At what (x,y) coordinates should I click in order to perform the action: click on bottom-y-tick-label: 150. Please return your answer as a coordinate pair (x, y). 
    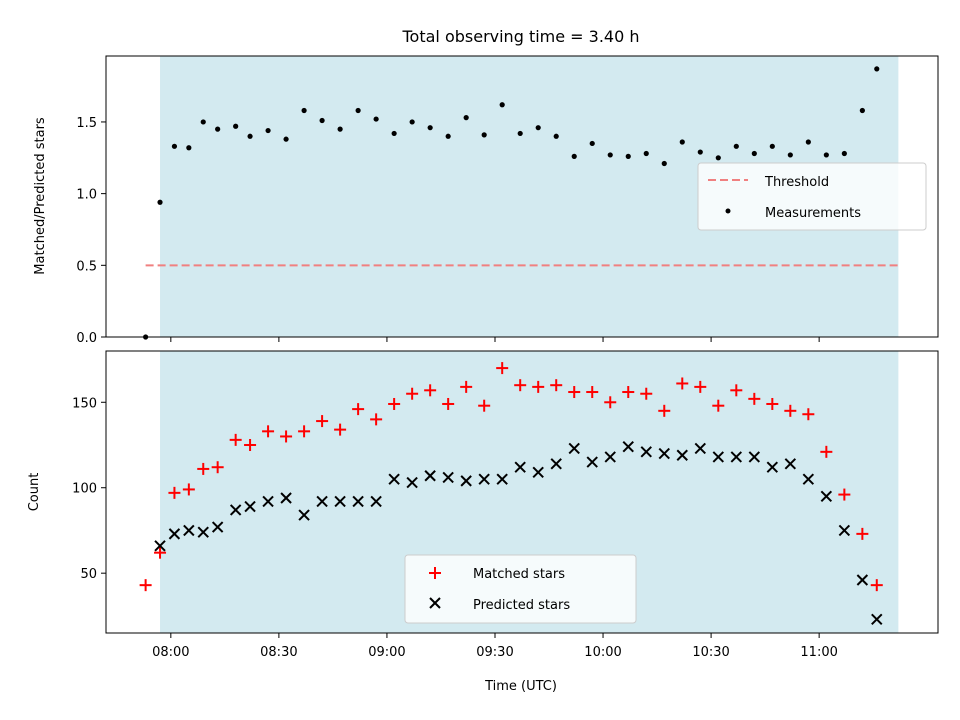
    Looking at the image, I should click on (84, 403).